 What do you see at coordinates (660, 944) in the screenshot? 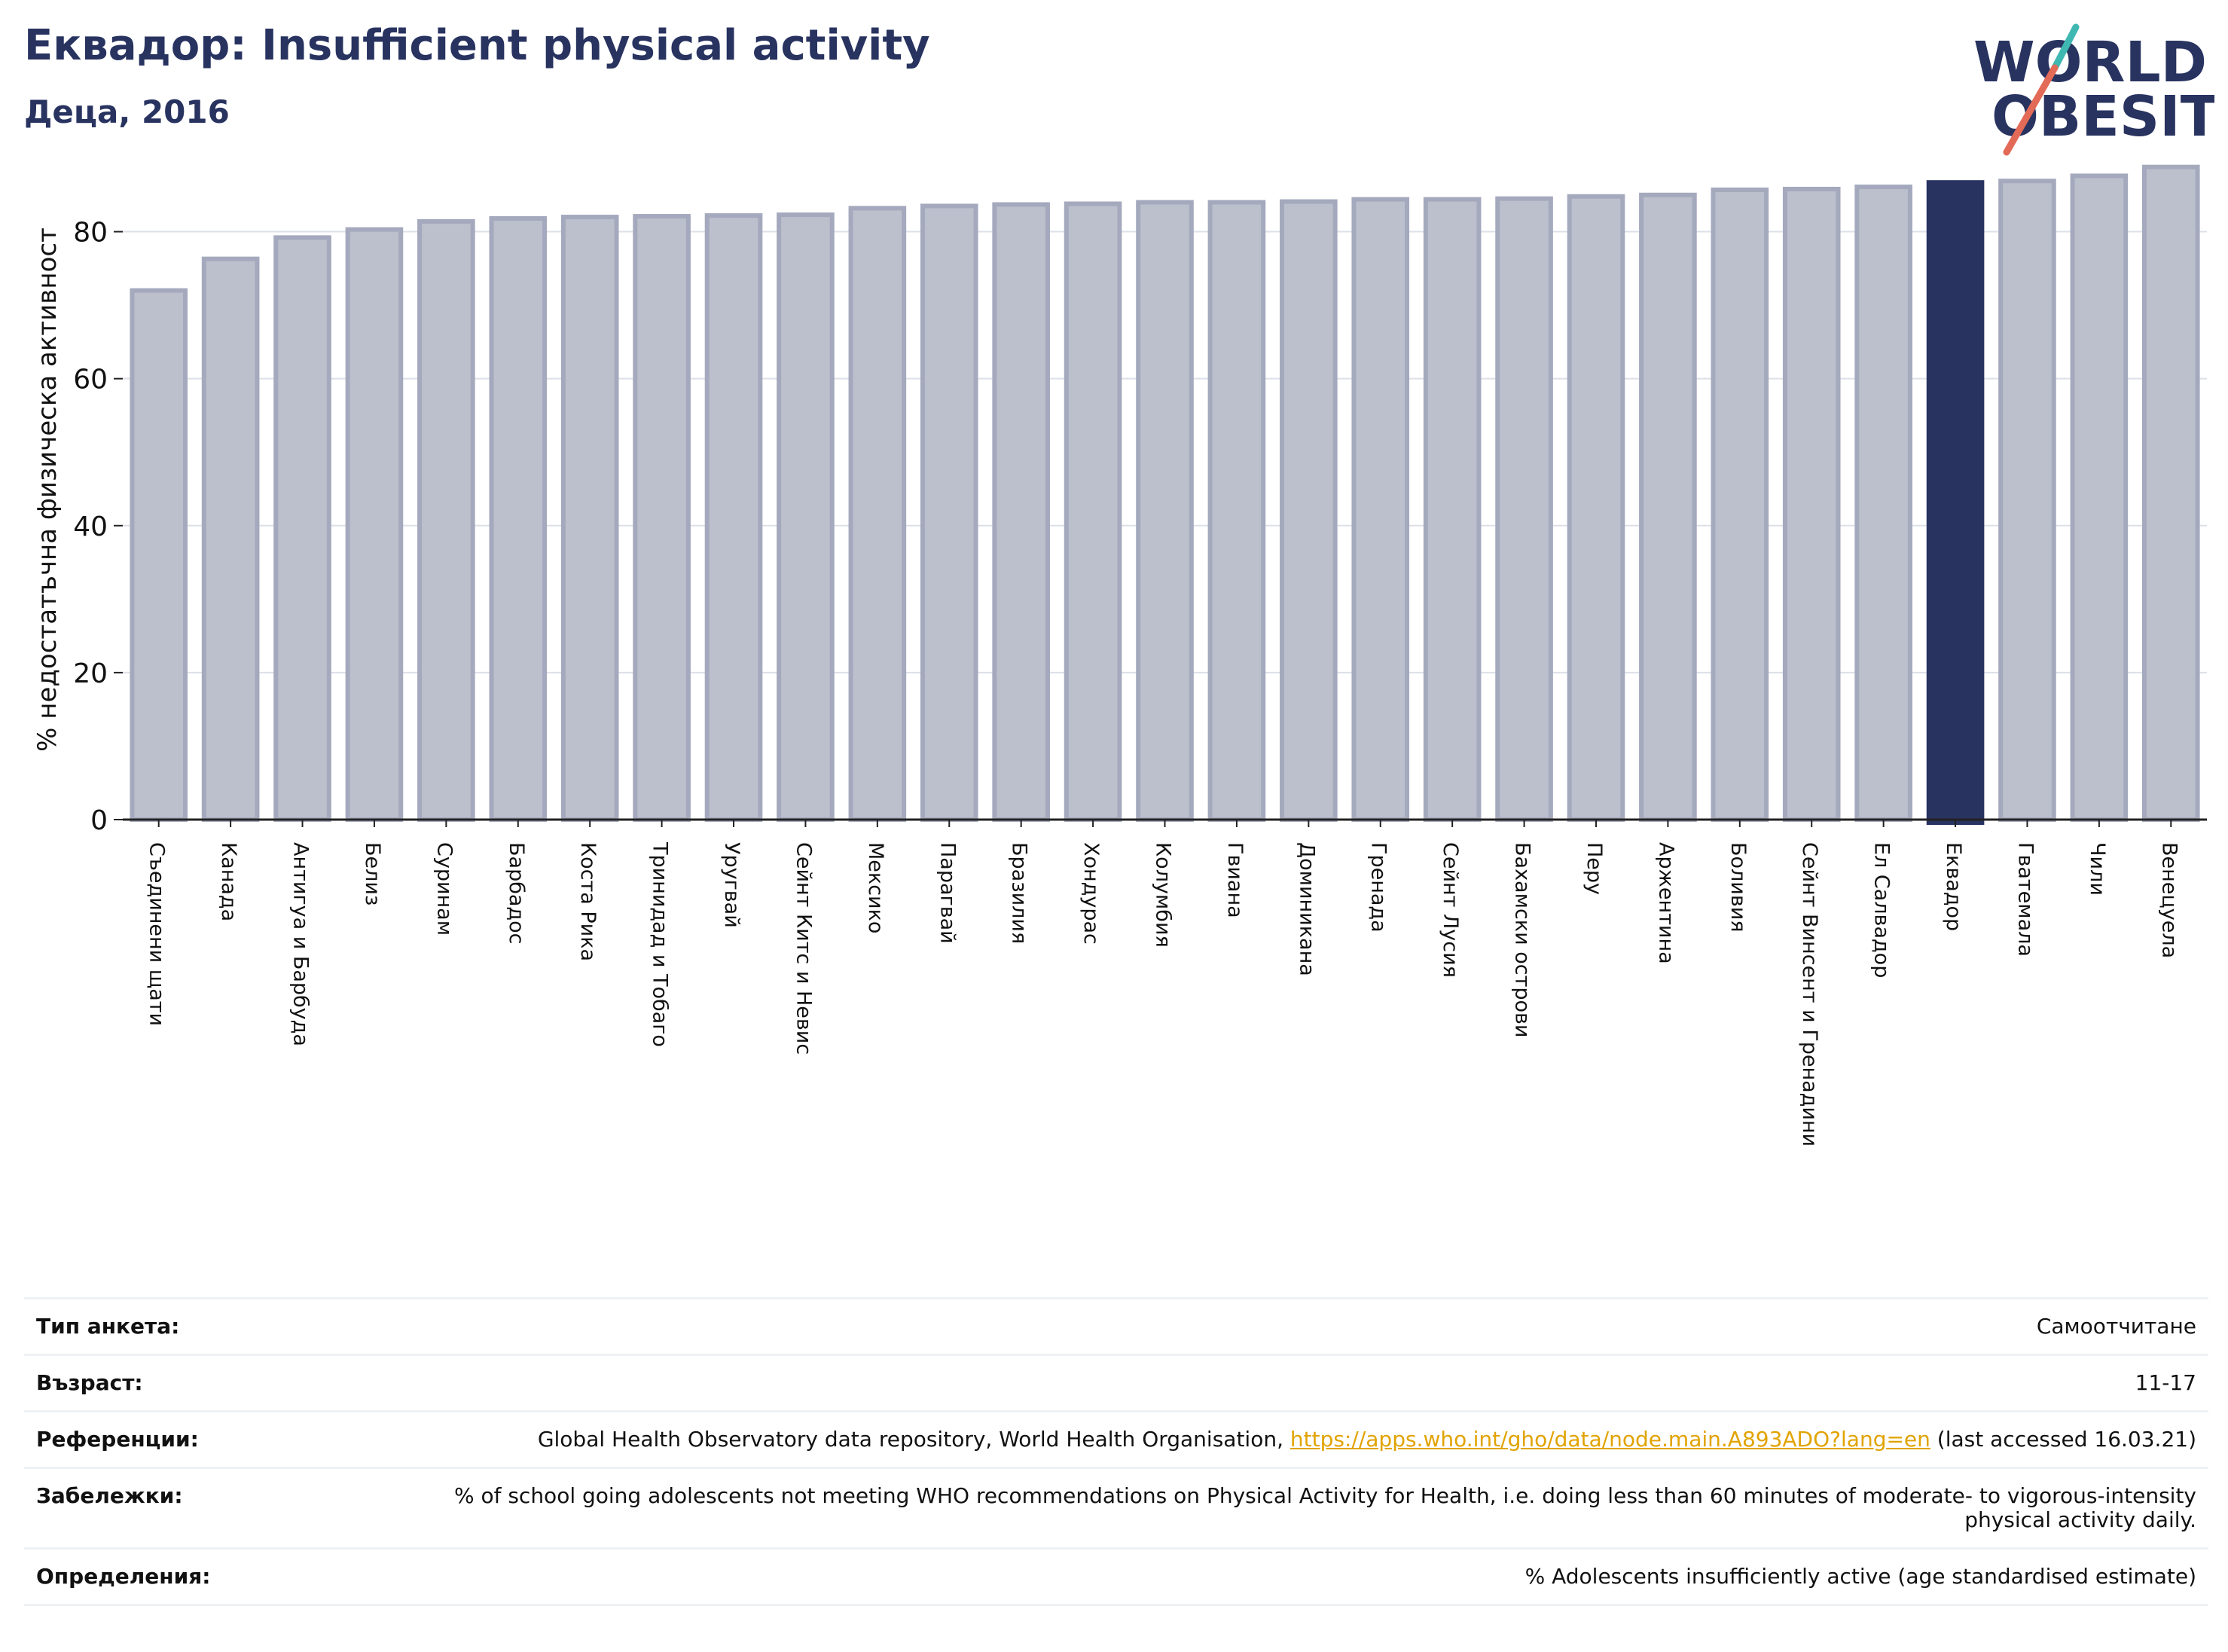
I see `x-tick-label: Тринидад и Тобаго` at bounding box center [660, 944].